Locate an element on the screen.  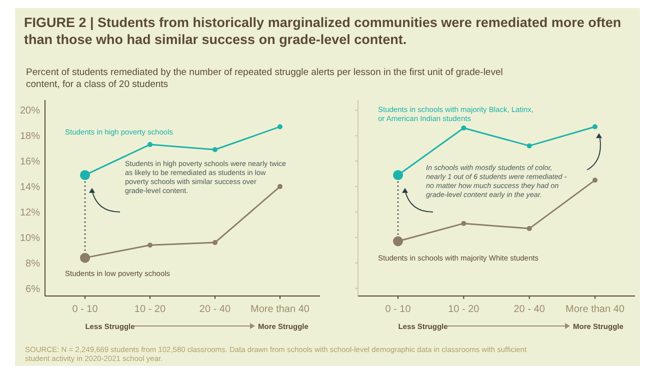
y-tick-label: 14% is located at coordinates (30, 188).